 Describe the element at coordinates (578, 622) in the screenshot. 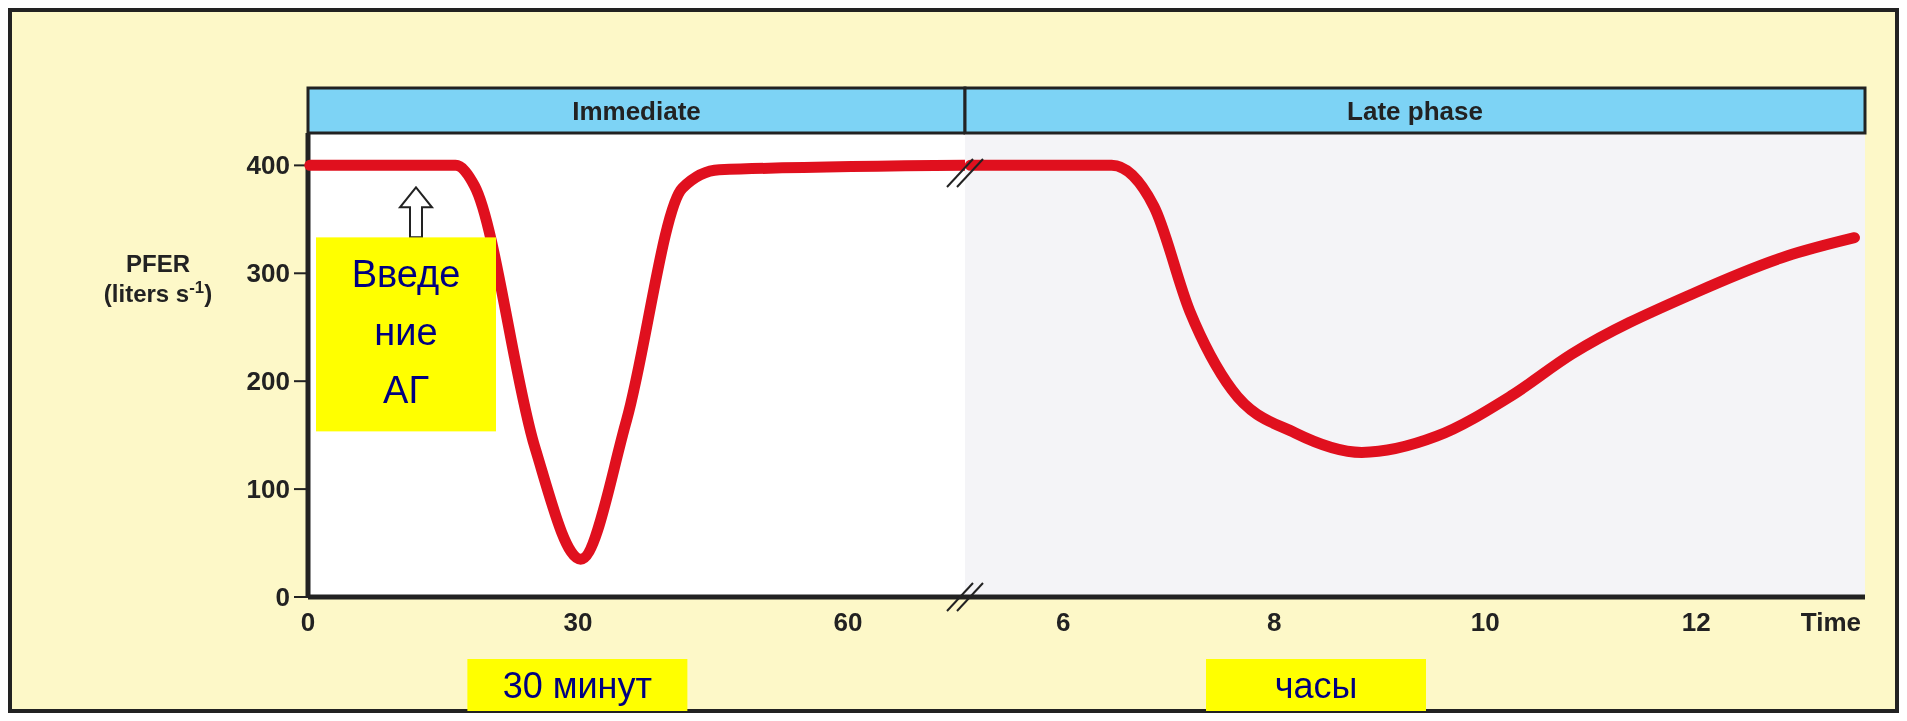

I see `x-tick-label: 30` at that location.